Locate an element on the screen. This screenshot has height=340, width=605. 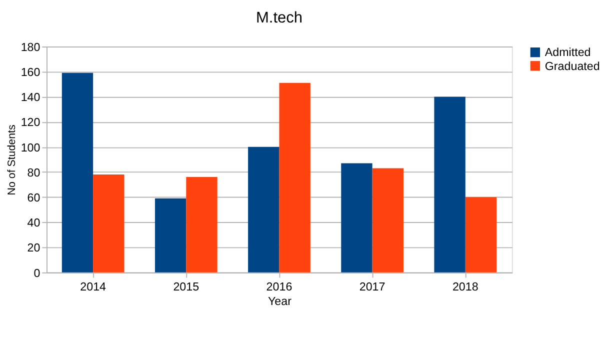
y-axis-title: No of Students is located at coordinates (12, 160).